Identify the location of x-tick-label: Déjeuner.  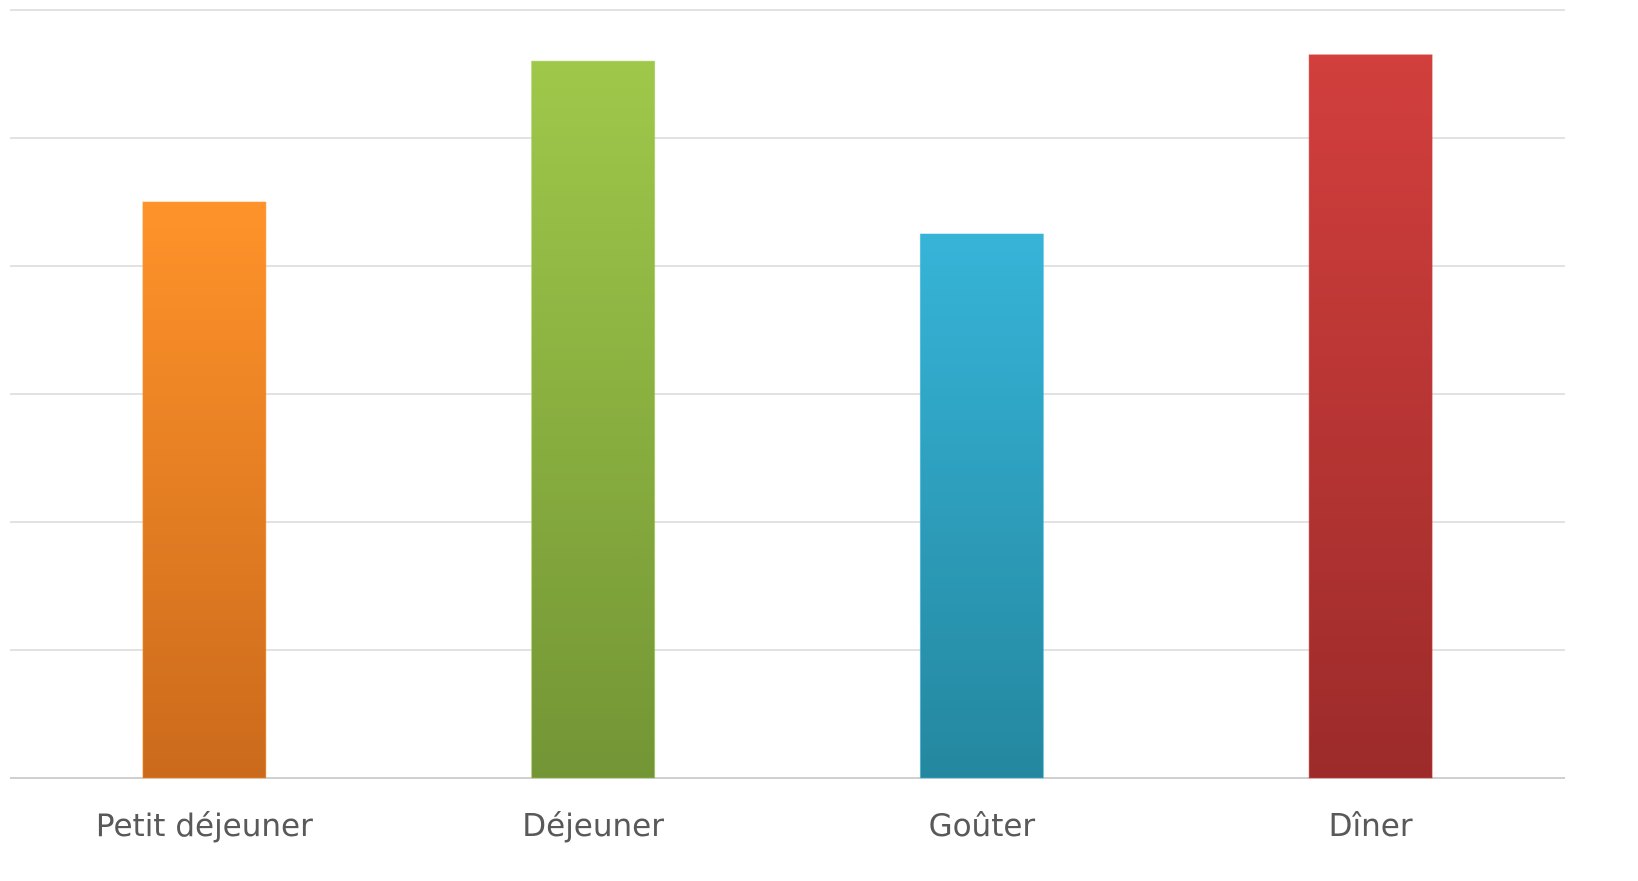
(593, 826).